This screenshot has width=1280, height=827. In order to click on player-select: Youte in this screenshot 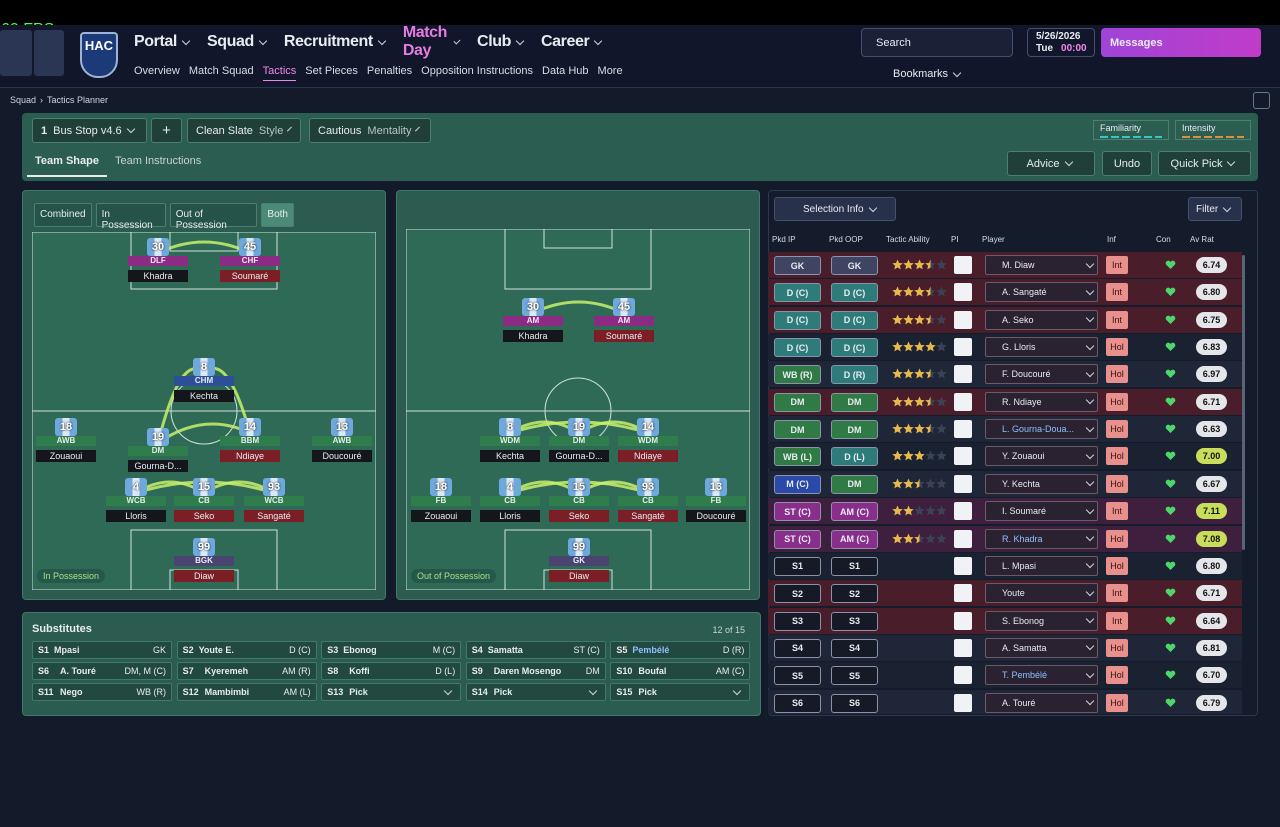, I will do `click(1041, 593)`.